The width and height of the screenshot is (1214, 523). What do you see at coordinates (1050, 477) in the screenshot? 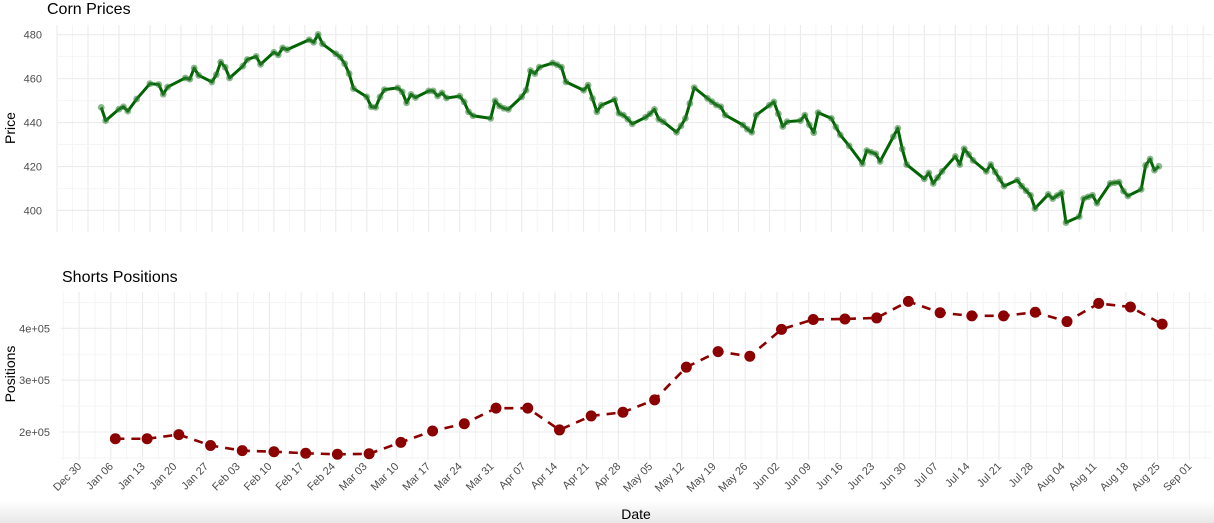
I see `x-tick-label: Aug 04` at bounding box center [1050, 477].